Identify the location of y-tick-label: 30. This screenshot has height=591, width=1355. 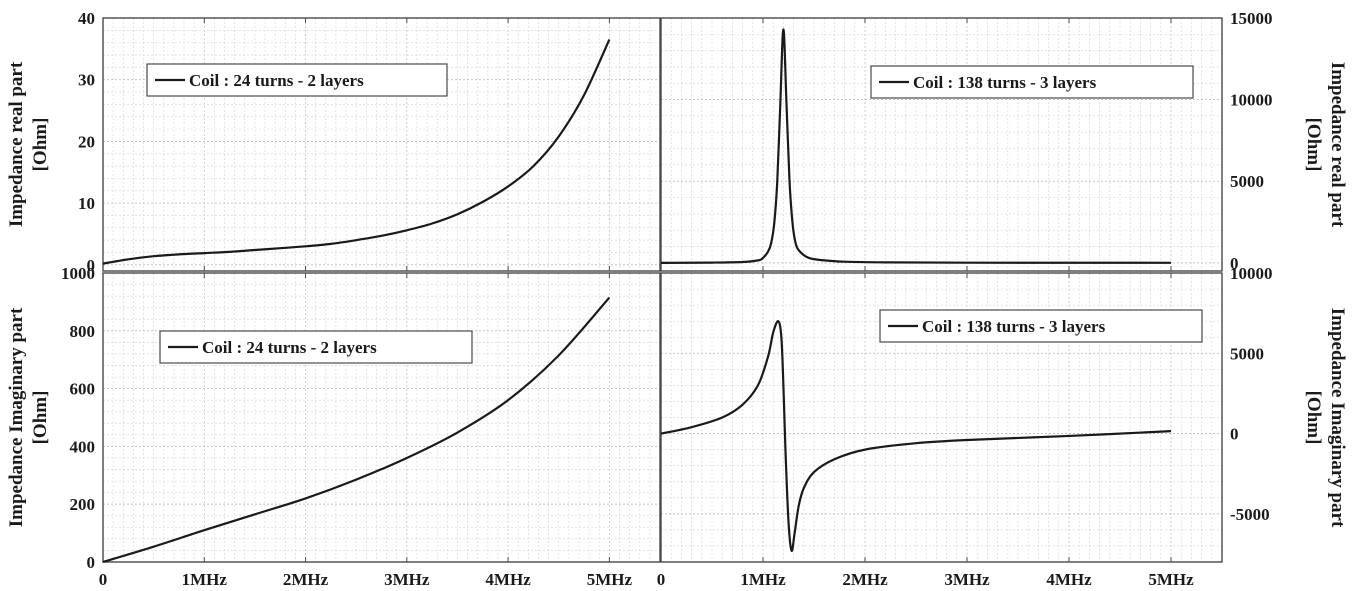
(86, 80).